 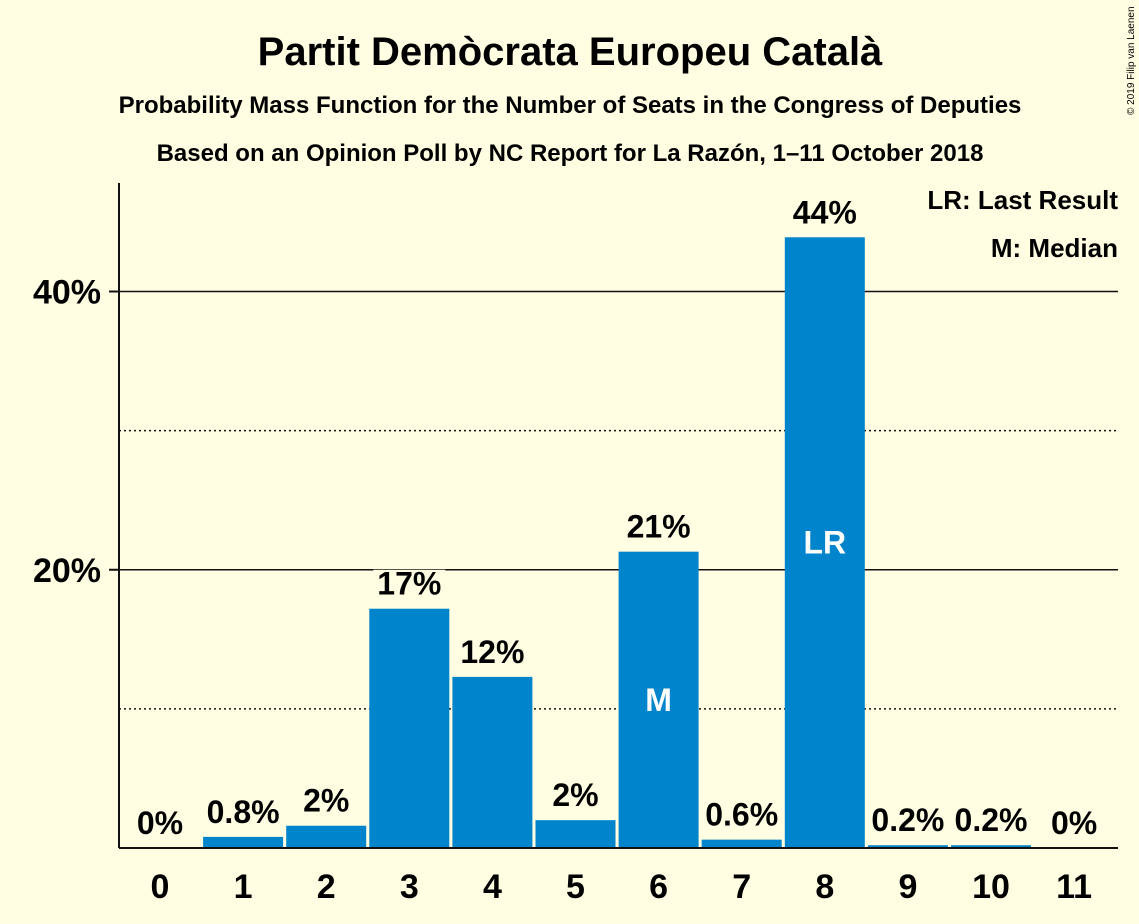 What do you see at coordinates (243, 887) in the screenshot?
I see `x-tick-label: 1` at bounding box center [243, 887].